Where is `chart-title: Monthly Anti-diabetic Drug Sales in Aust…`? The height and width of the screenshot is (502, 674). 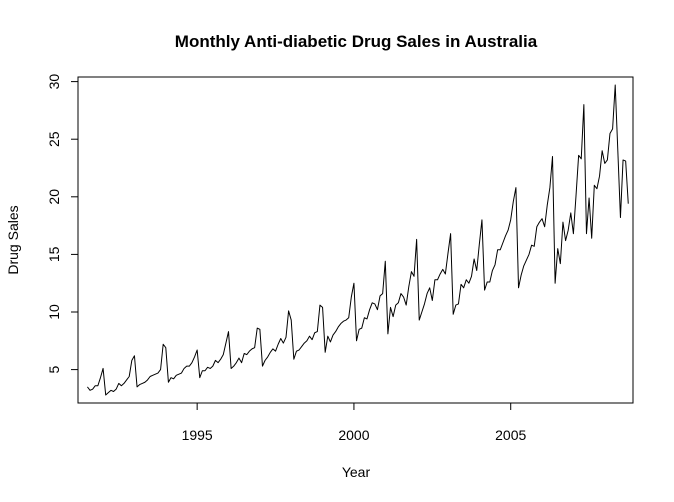 chart-title: Monthly Anti-diabetic Drug Sales in Aust… is located at coordinates (356, 41).